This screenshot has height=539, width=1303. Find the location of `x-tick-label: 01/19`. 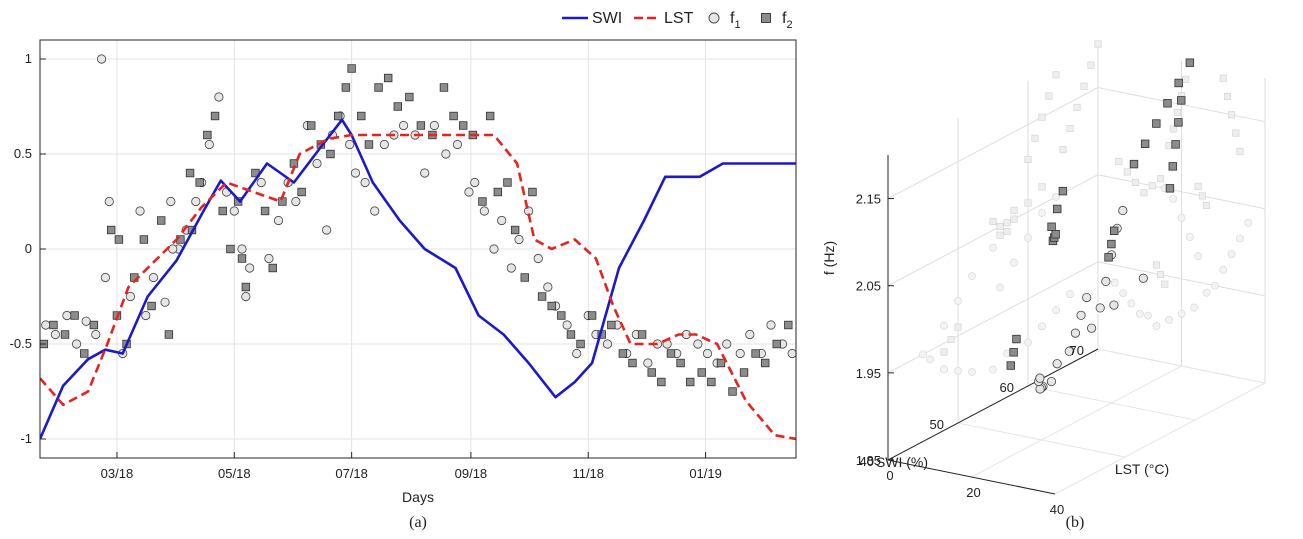

x-tick-label: 01/19 is located at coordinates (705, 473).